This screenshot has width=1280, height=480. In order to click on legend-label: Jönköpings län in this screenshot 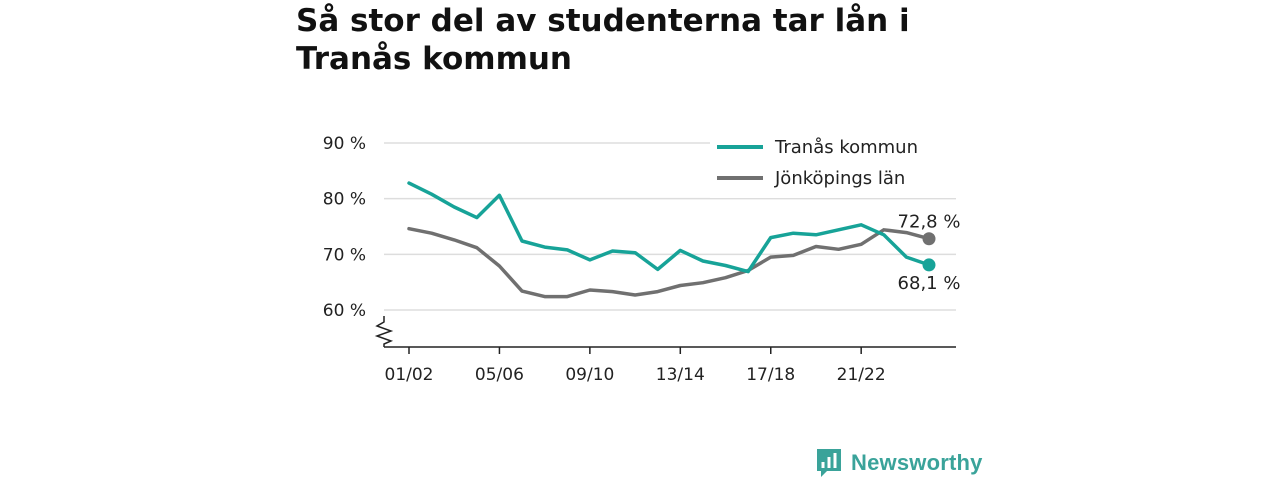, I will do `click(839, 178)`.